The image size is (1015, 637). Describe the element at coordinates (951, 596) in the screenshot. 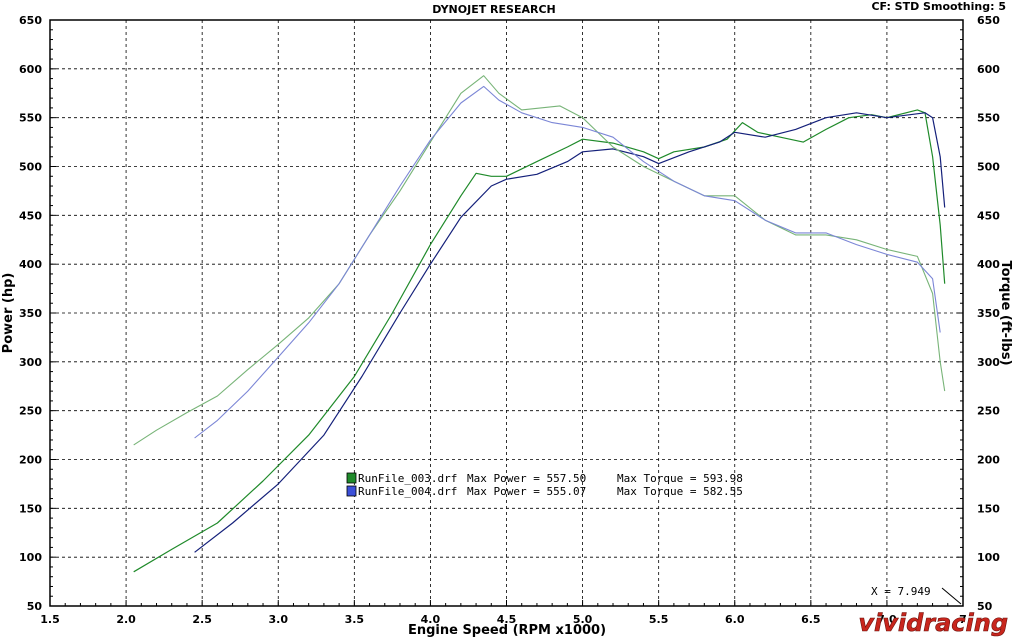

I see `cursor-readout-pointer` at that location.